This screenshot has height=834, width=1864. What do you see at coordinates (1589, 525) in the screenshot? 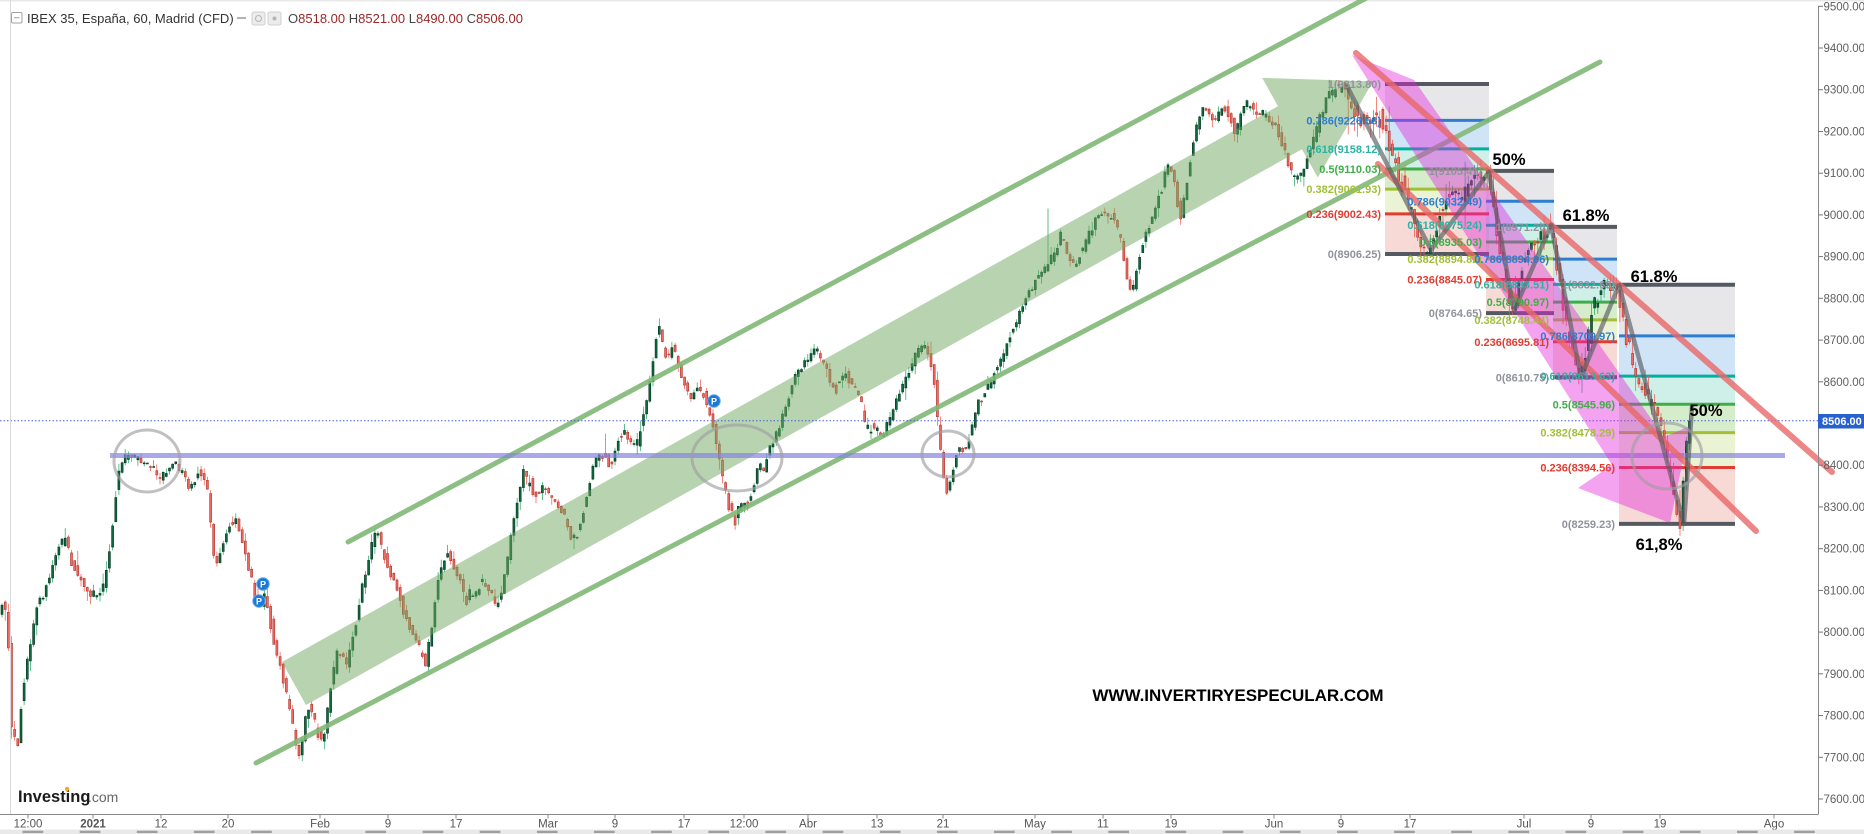
I see `svg-text: 0(8259.23)` at bounding box center [1589, 525].